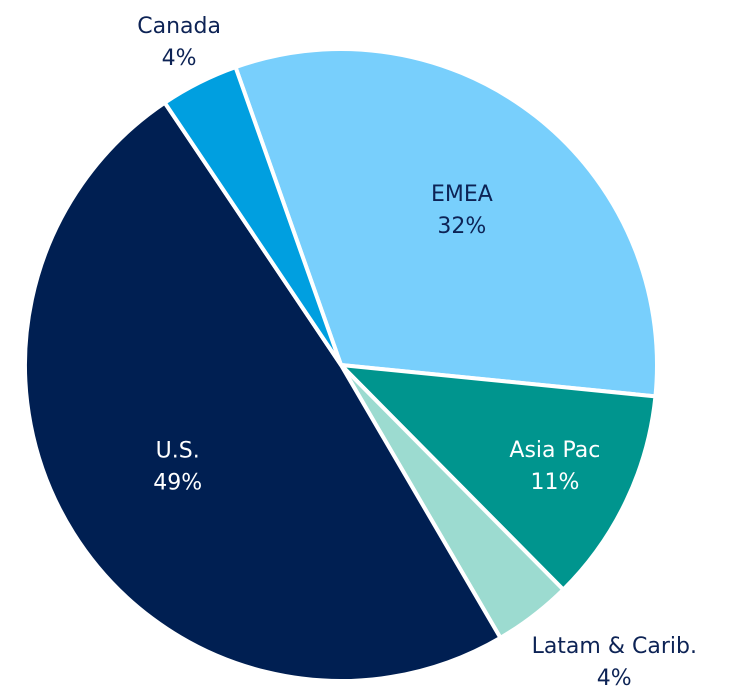 Image resolution: width=743 pixels, height=694 pixels. Describe the element at coordinates (462, 194) in the screenshot. I see `slice-label: EMEA` at that location.